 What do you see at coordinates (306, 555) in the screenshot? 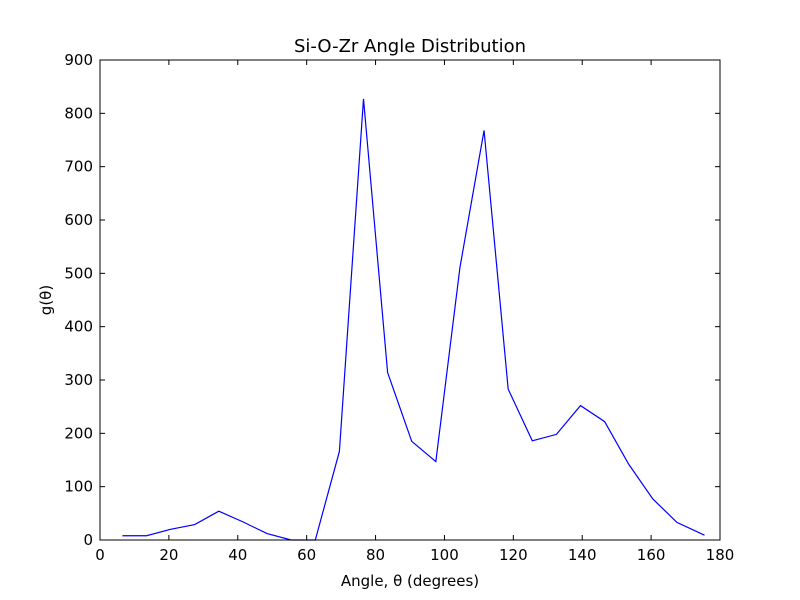
I see `x-tick-label: 60` at bounding box center [306, 555].